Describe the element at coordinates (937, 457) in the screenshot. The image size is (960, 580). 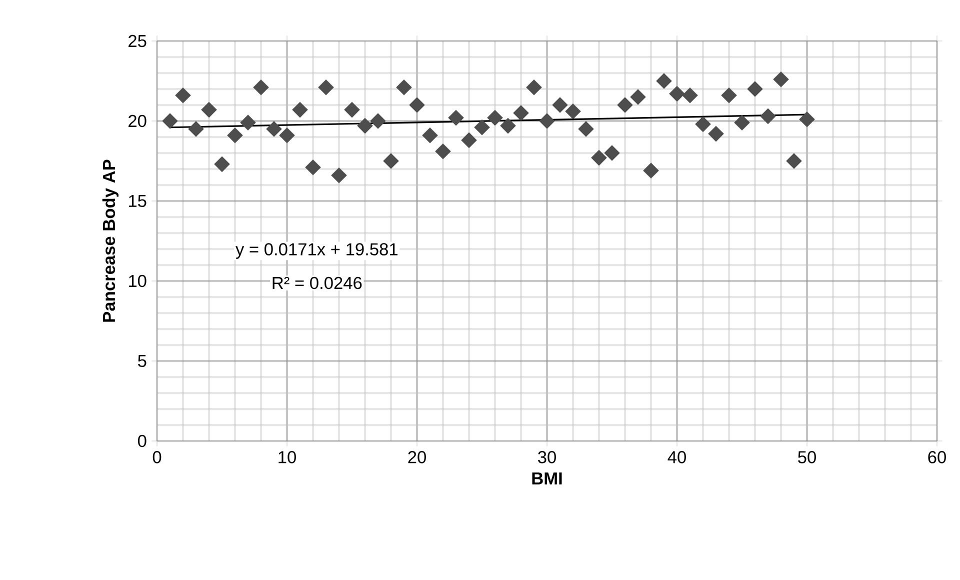
I see `x-tick-label: 60` at that location.